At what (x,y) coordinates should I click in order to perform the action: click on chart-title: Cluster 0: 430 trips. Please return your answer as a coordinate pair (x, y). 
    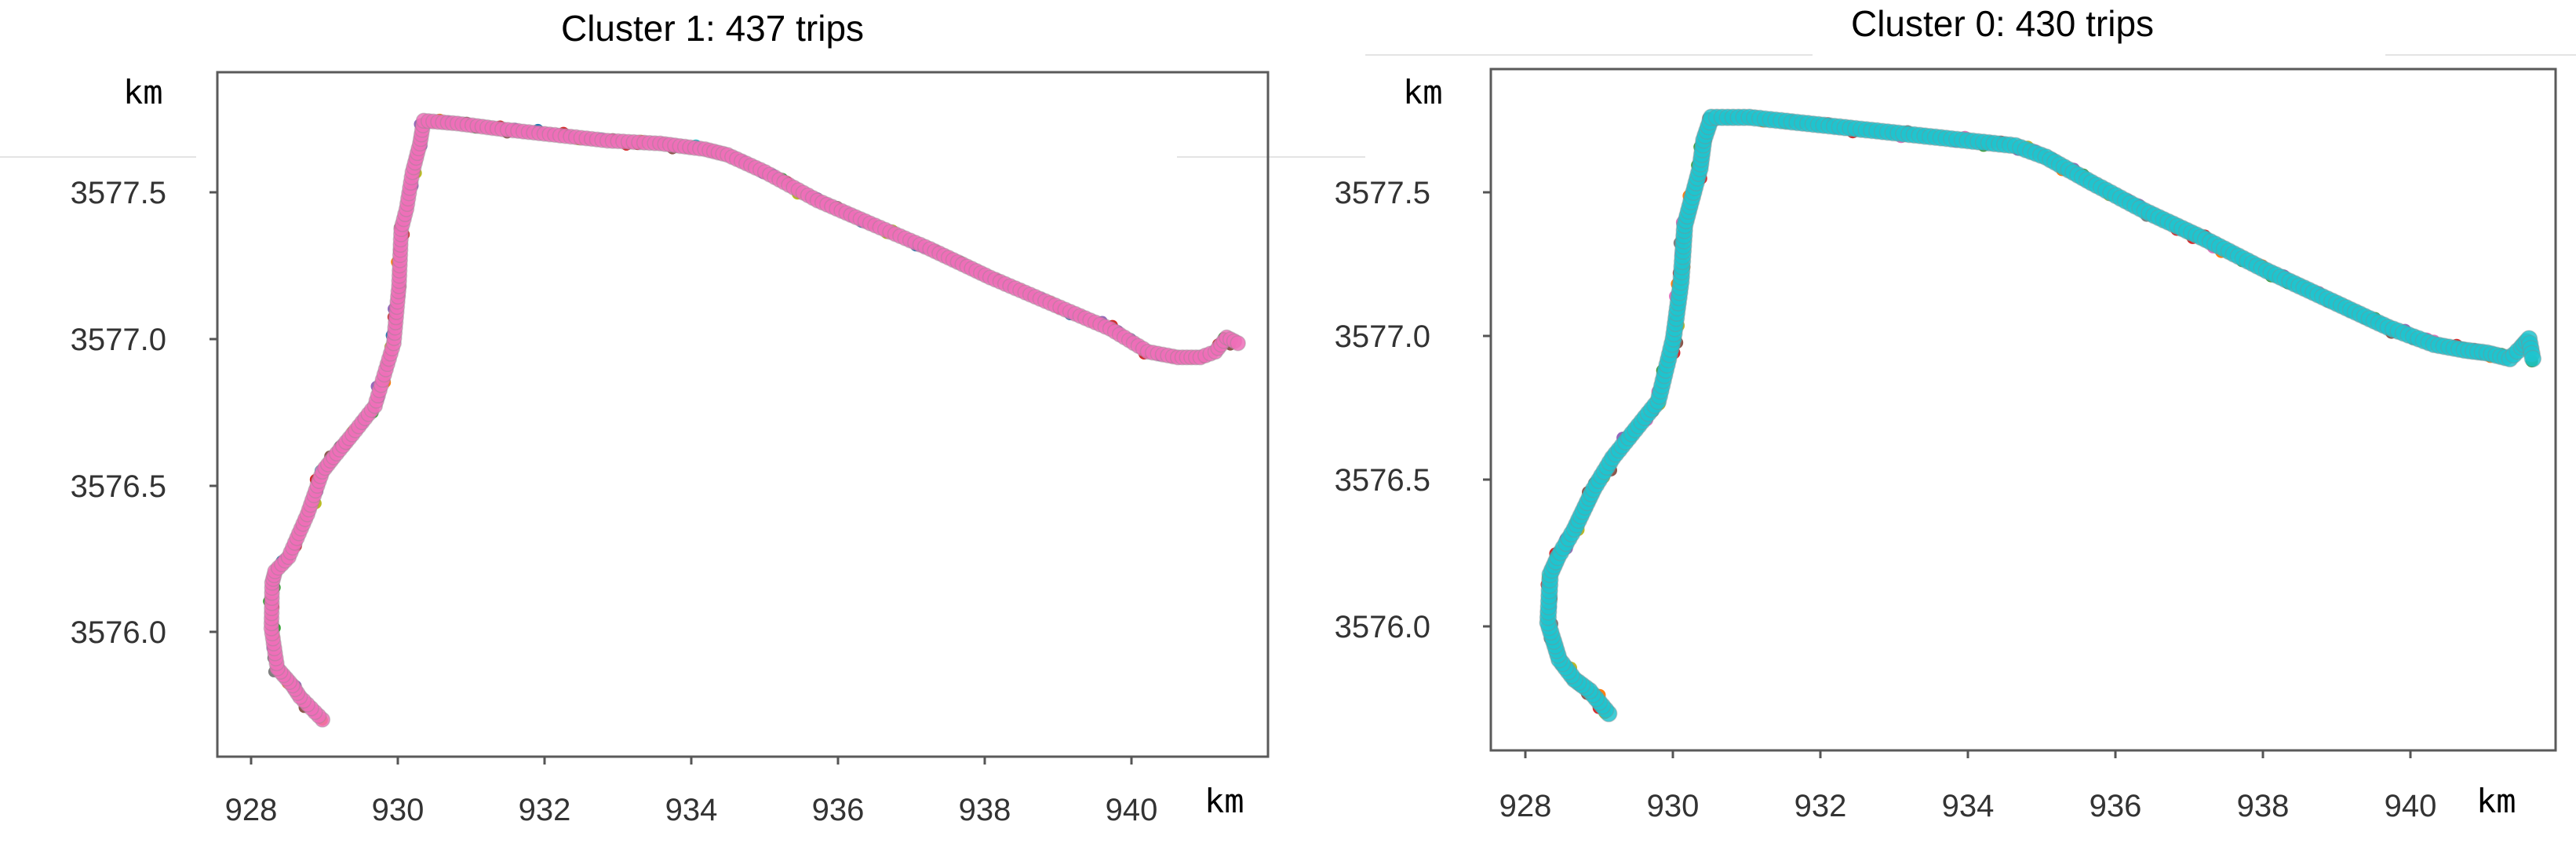
    Looking at the image, I should click on (2002, 23).